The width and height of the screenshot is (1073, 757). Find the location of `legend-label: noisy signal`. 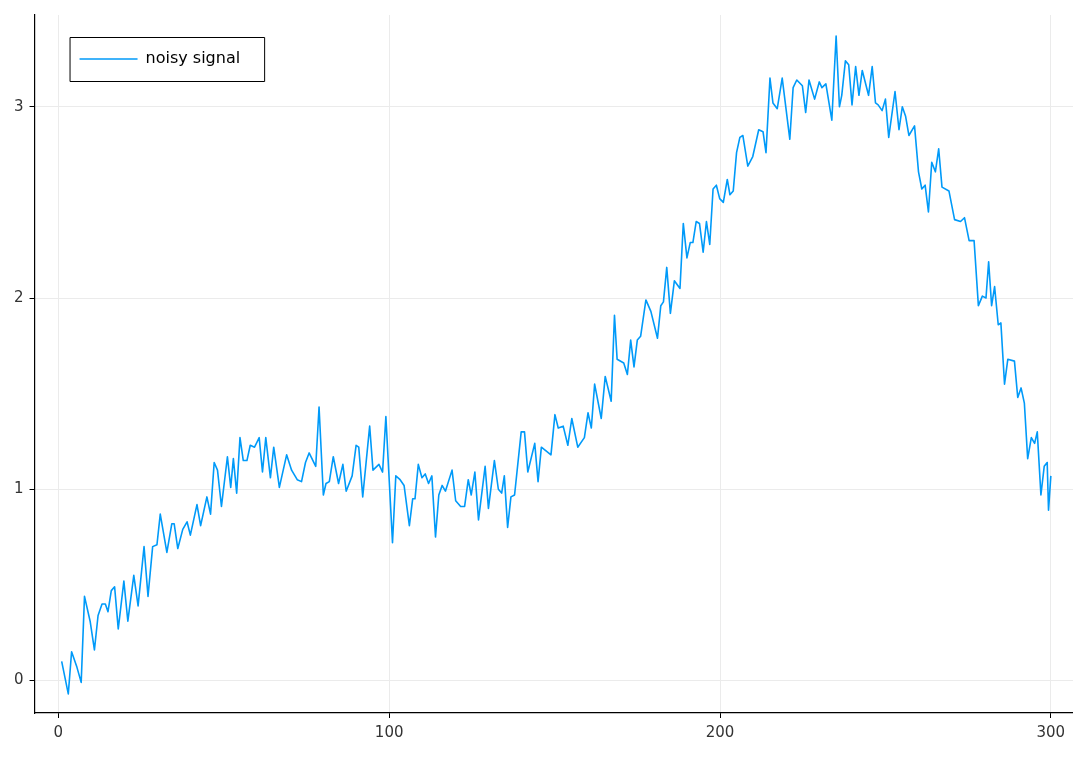

legend-label: noisy signal is located at coordinates (193, 58).